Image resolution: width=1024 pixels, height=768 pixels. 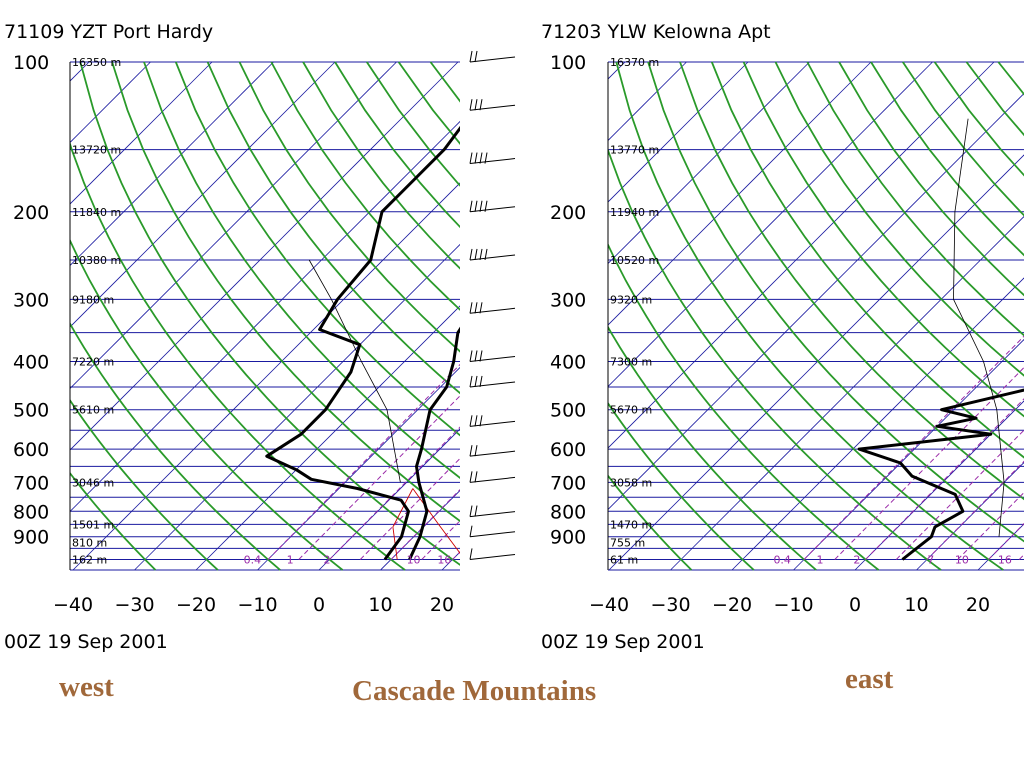 I want to click on lifted-parcel-line, so click(x=436, y=521).